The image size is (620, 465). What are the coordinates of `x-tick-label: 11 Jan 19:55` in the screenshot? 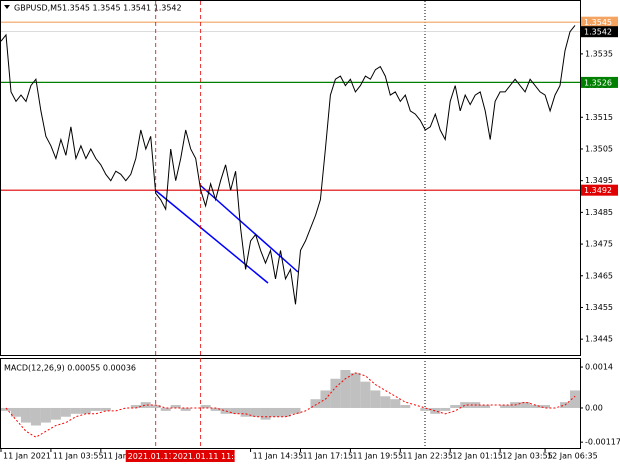 It's located at (377, 456).